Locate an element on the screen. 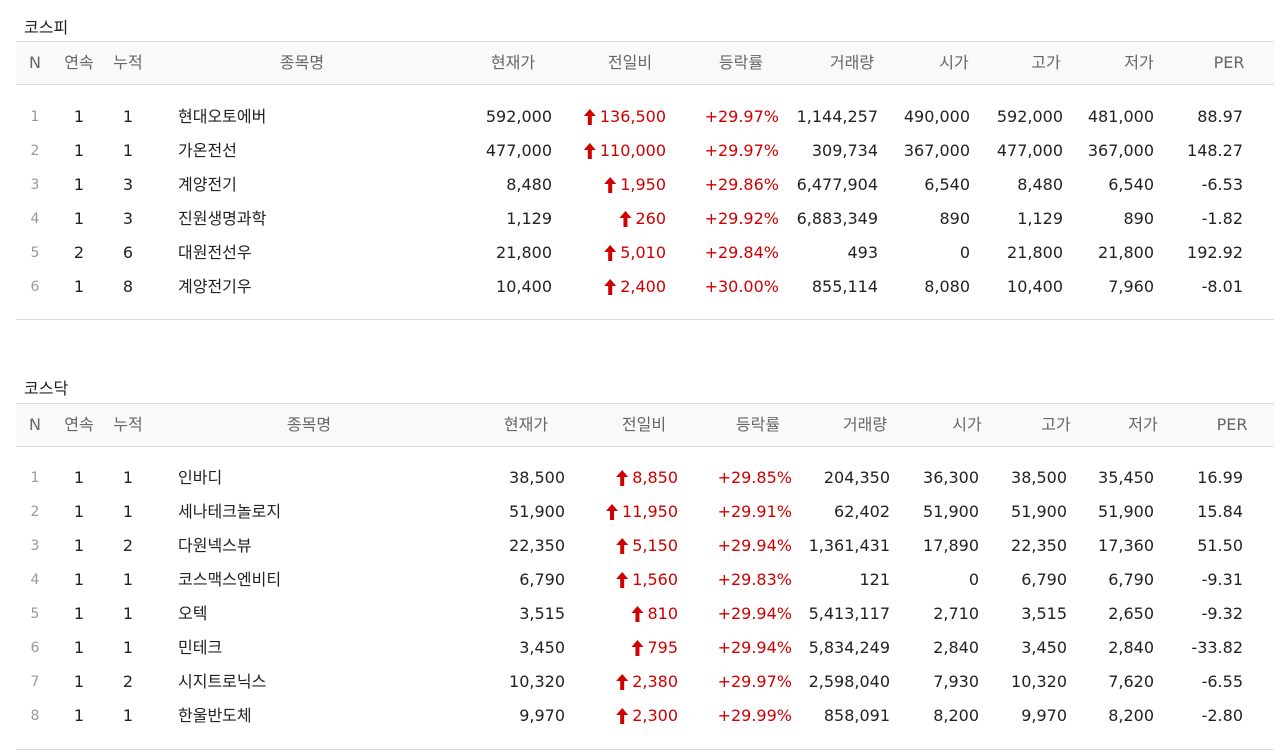 The width and height of the screenshot is (1280, 755). stock-name-link: 진원생명과학 is located at coordinates (222, 218).